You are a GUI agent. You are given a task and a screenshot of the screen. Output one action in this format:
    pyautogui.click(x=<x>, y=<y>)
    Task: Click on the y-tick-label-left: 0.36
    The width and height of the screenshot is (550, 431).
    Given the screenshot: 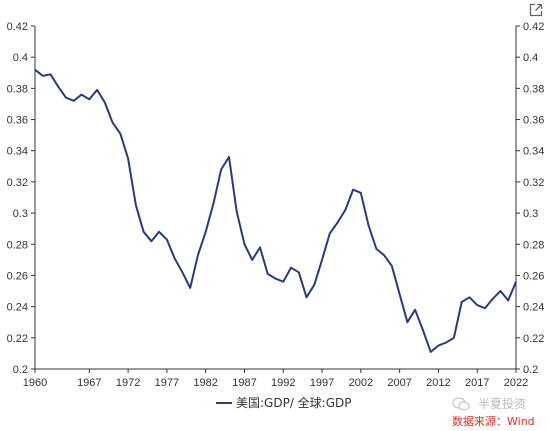 What is the action you would take?
    pyautogui.click(x=17, y=121)
    